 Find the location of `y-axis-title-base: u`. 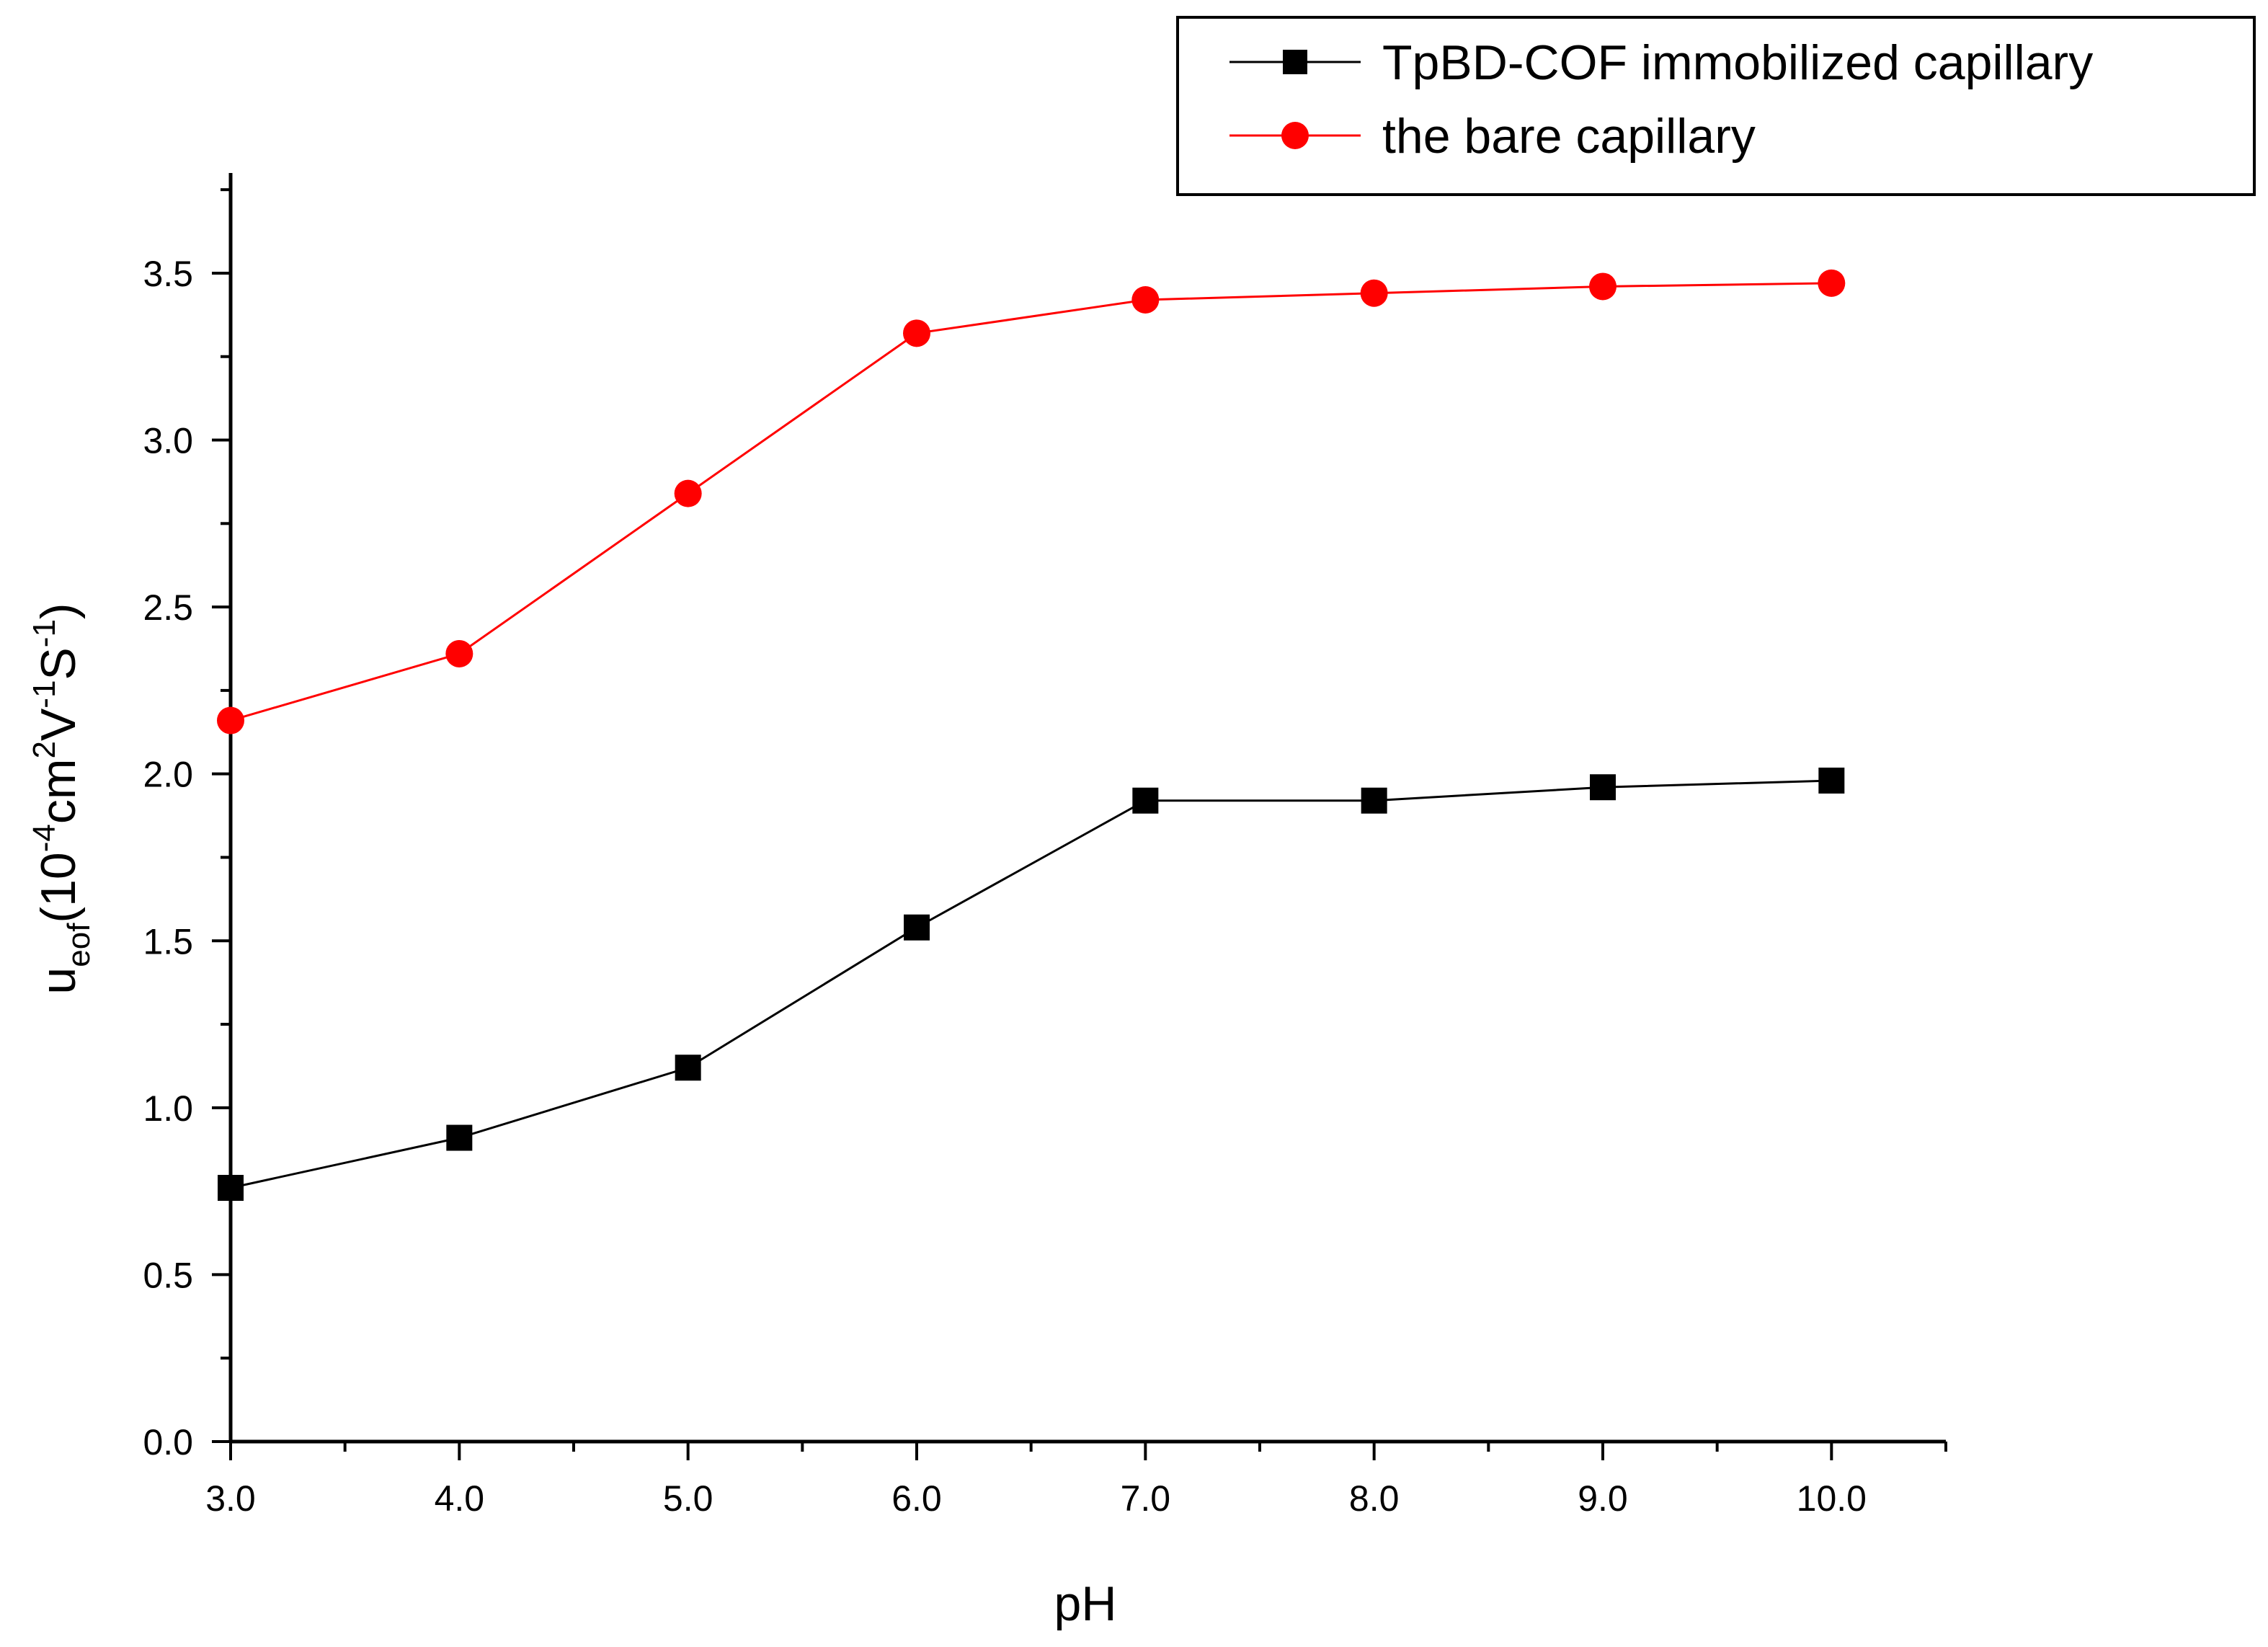

y-axis-title-base: u is located at coordinates (59, 981).